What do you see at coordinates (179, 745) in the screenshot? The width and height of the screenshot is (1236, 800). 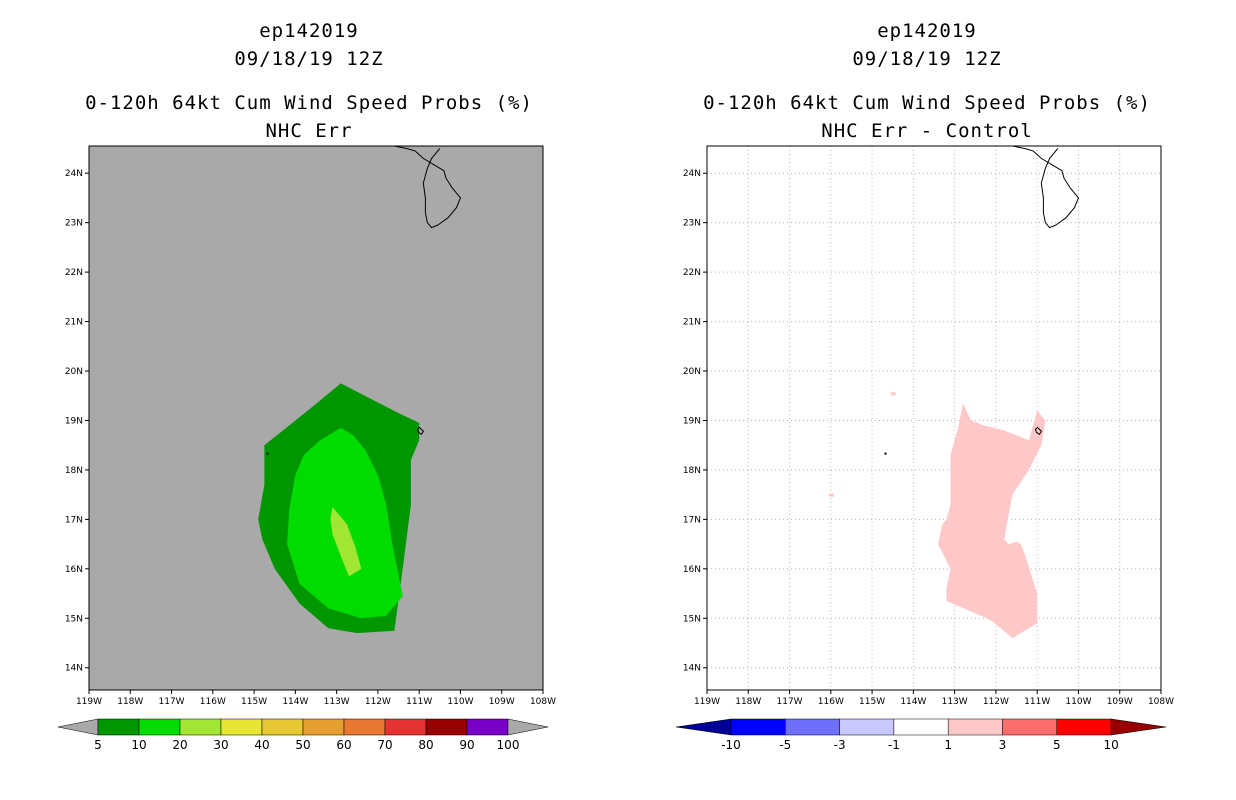 I see `colorbar-label: 20` at bounding box center [179, 745].